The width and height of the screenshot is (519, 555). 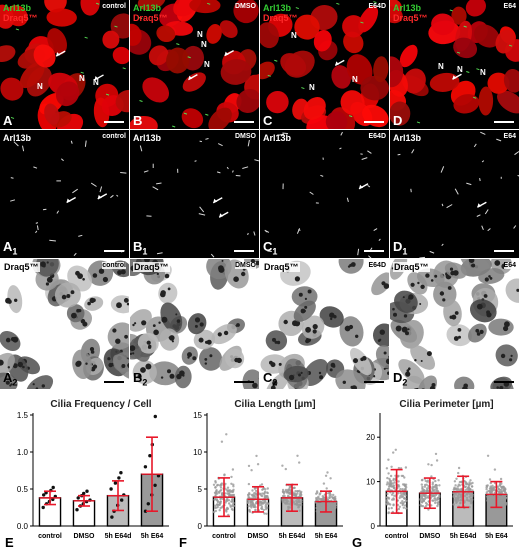 What do you see at coordinates (377, 136) in the screenshot?
I see `condition-label: E64D` at bounding box center [377, 136].